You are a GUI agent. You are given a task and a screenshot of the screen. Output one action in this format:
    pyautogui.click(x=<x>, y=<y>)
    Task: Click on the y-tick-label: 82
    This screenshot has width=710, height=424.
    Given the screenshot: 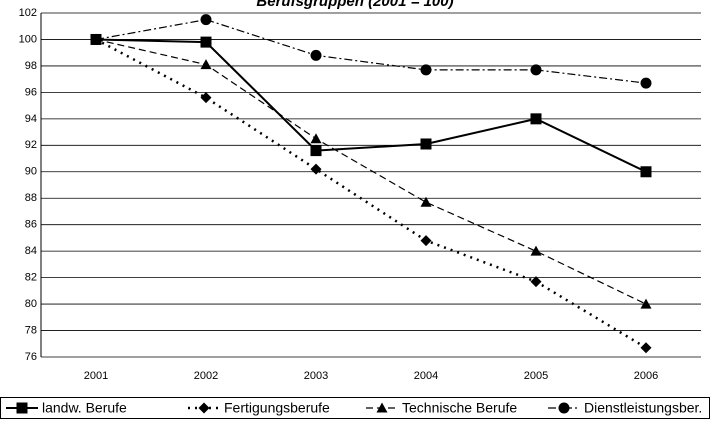 What is the action you would take?
    pyautogui.click(x=31, y=278)
    